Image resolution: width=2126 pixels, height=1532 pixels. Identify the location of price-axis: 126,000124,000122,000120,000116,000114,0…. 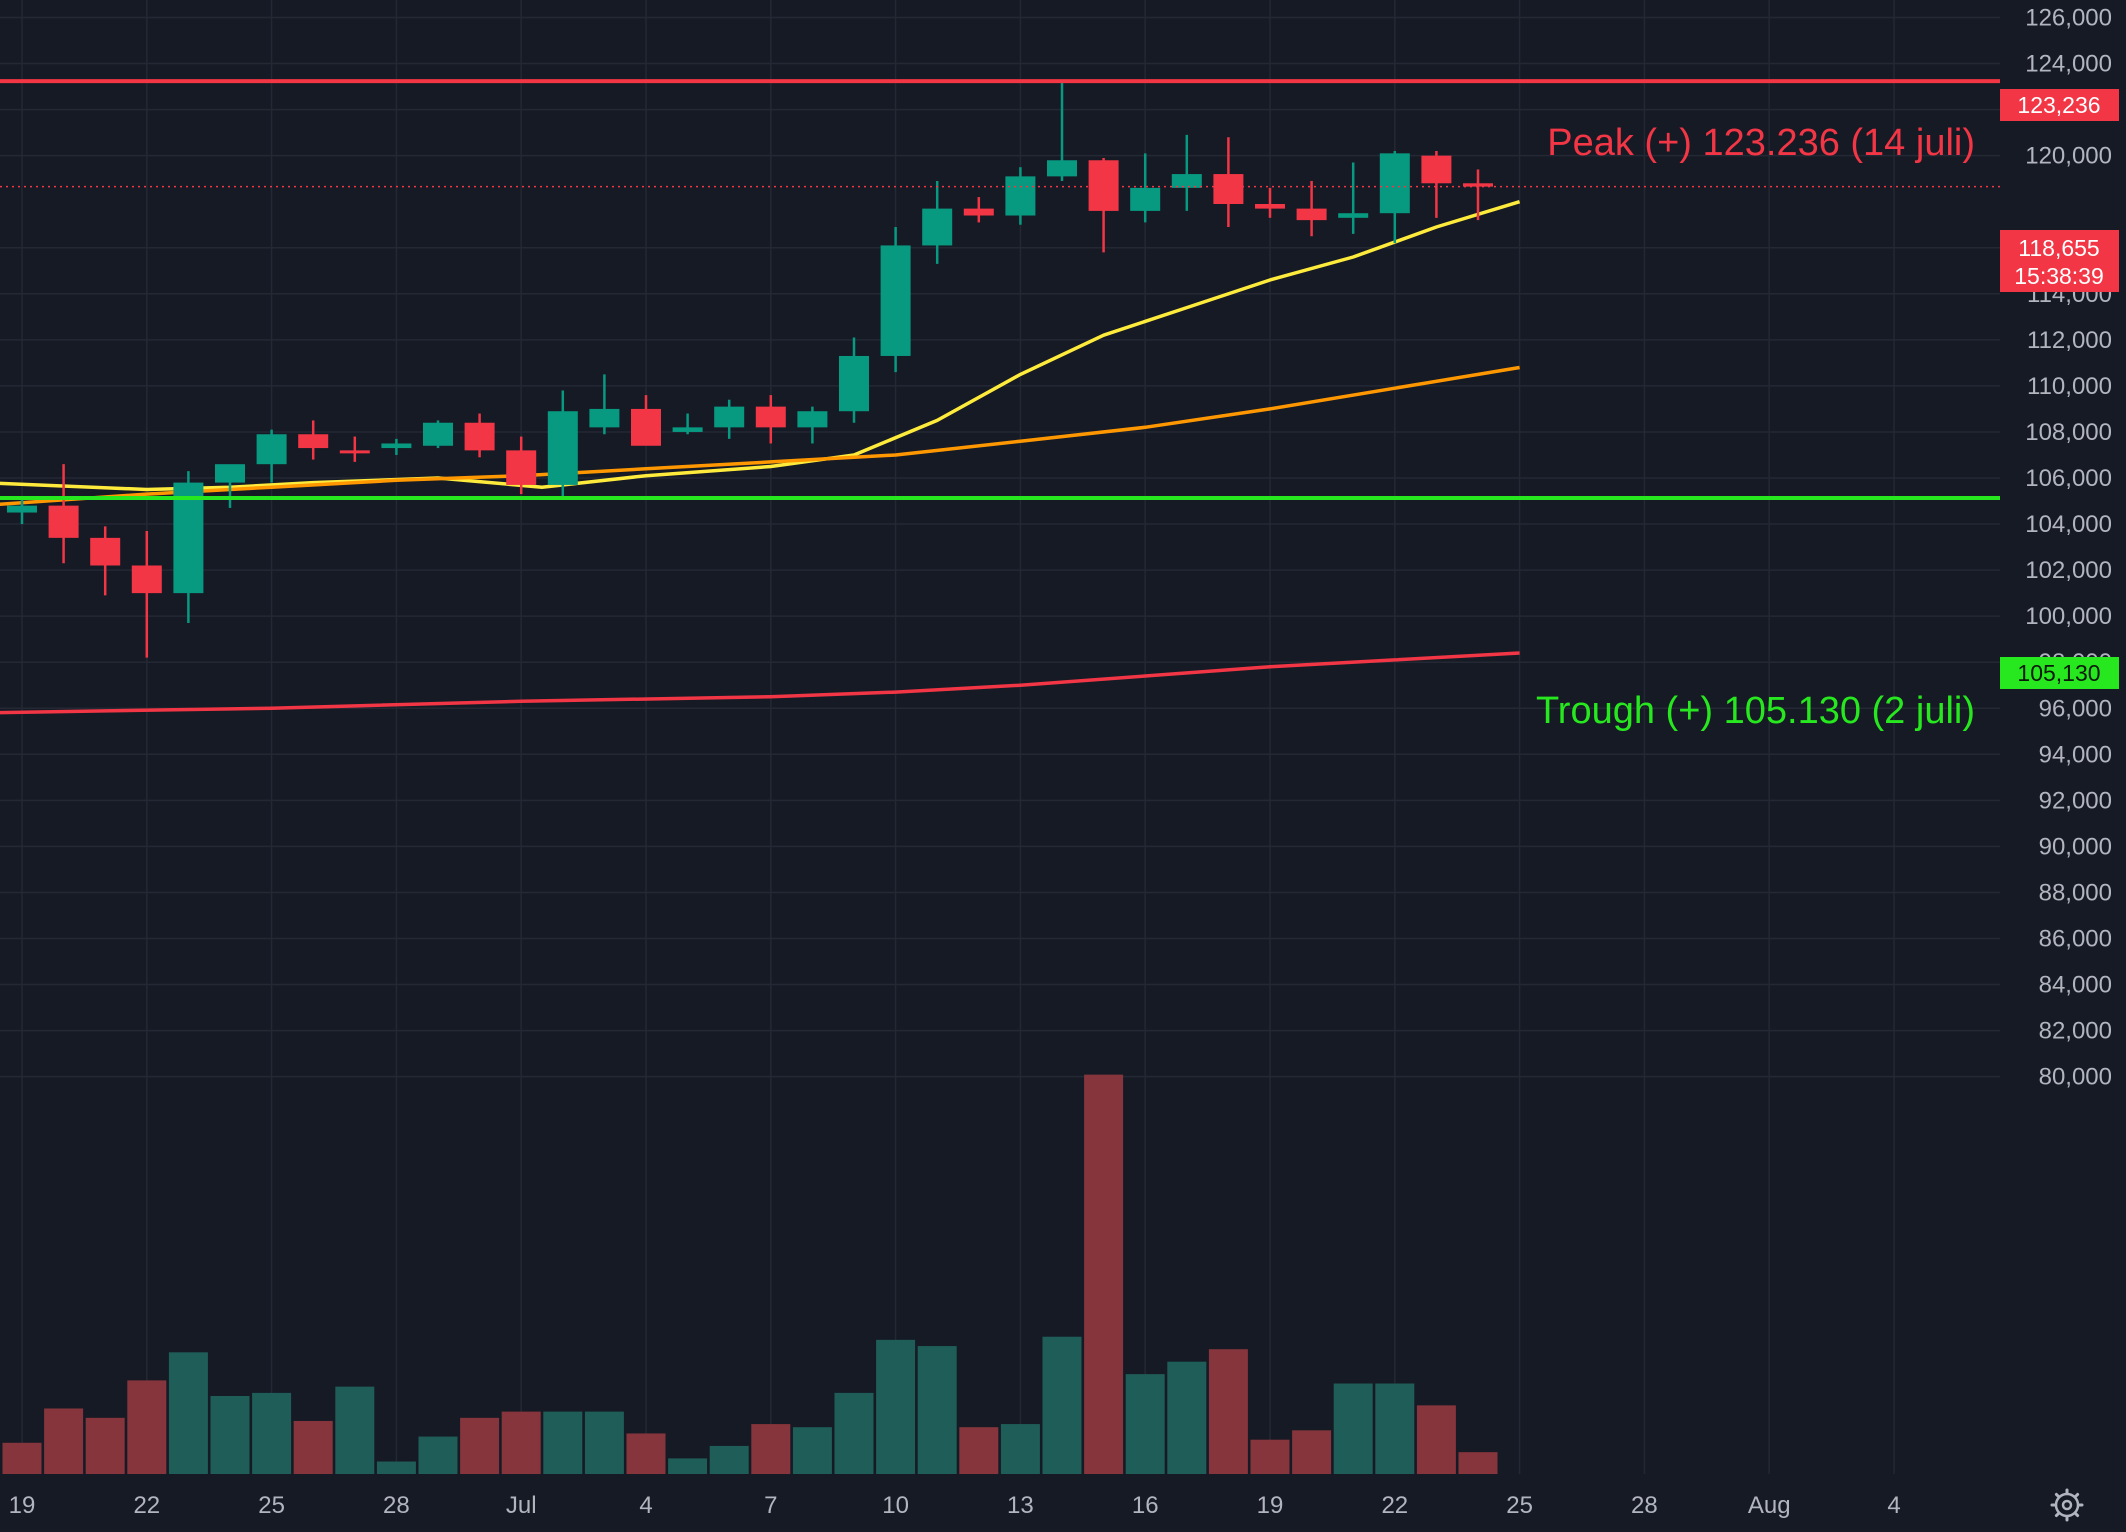
(2063, 737).